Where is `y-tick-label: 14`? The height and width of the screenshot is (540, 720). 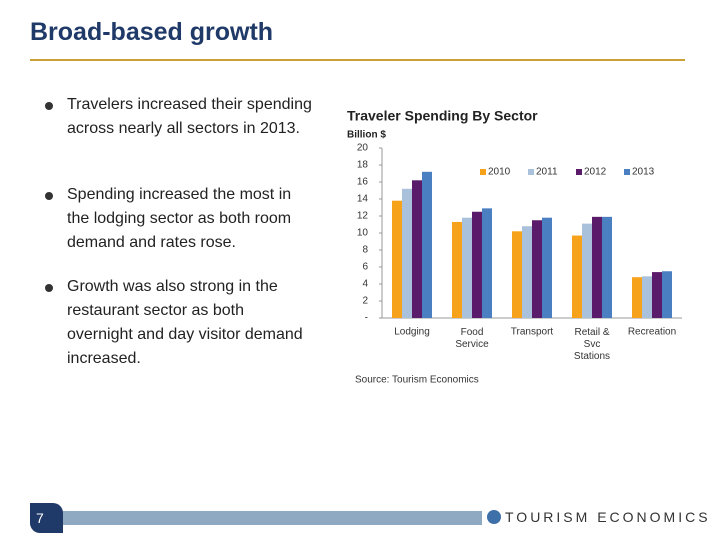
y-tick-label: 14 is located at coordinates (363, 199).